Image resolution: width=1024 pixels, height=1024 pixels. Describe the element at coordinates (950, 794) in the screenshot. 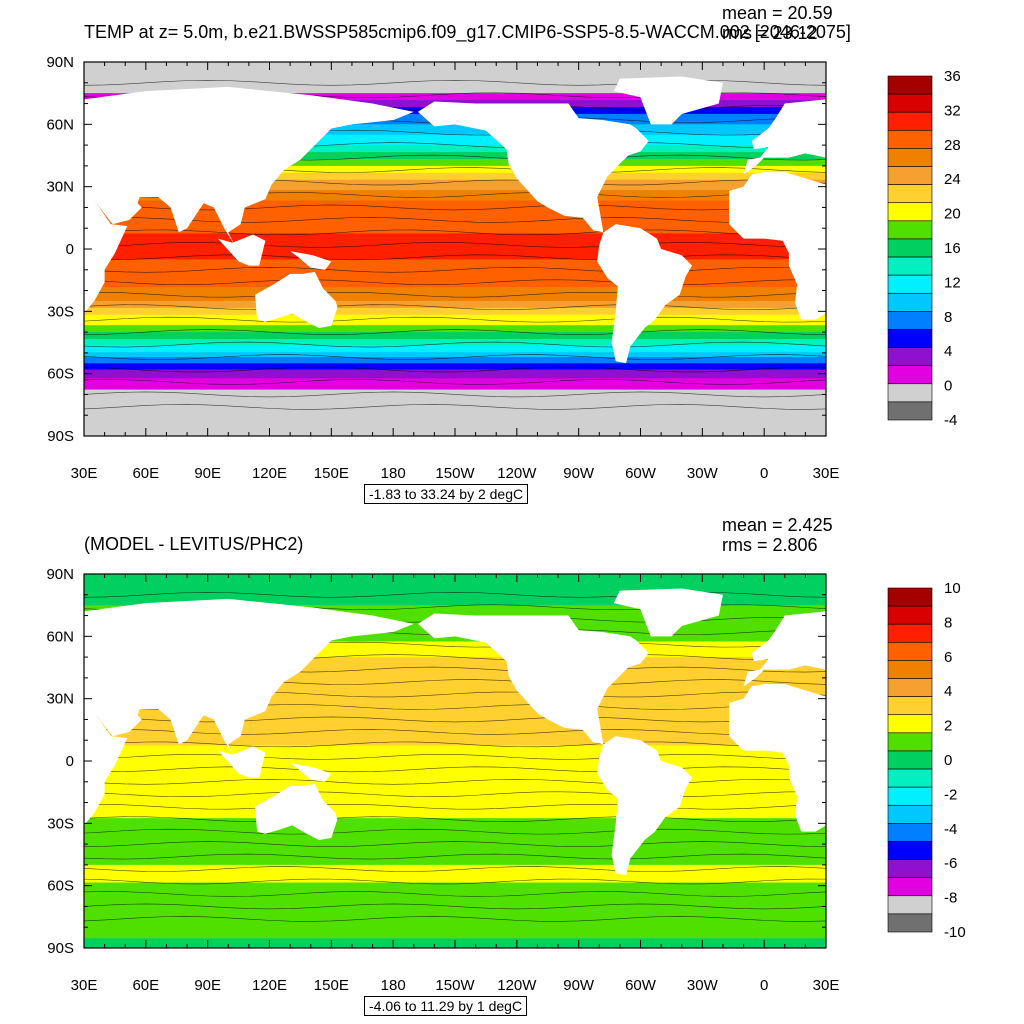

I see `colorbar-label: -2` at that location.